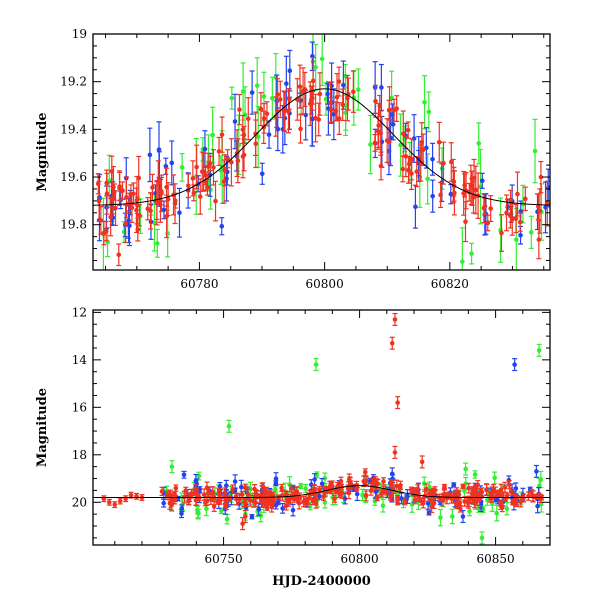 This screenshot has width=600, height=600. Describe the element at coordinates (79, 455) in the screenshot. I see `bottom-y-tick-label: 18` at that location.